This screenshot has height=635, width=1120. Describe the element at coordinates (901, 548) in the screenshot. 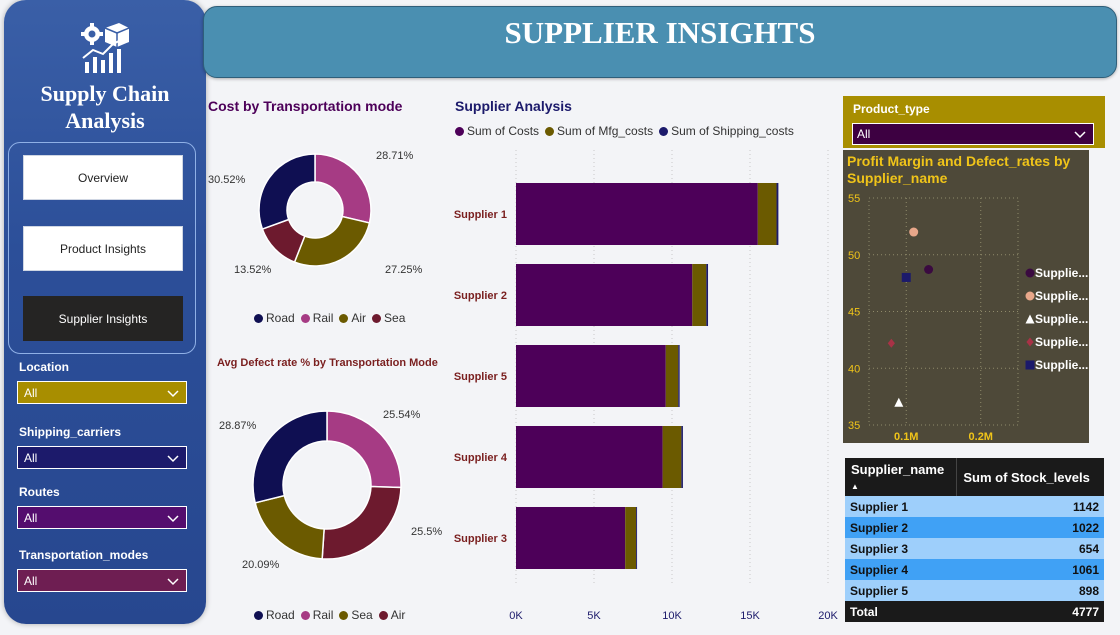

I see `table-cell: Supplier 3` at that location.